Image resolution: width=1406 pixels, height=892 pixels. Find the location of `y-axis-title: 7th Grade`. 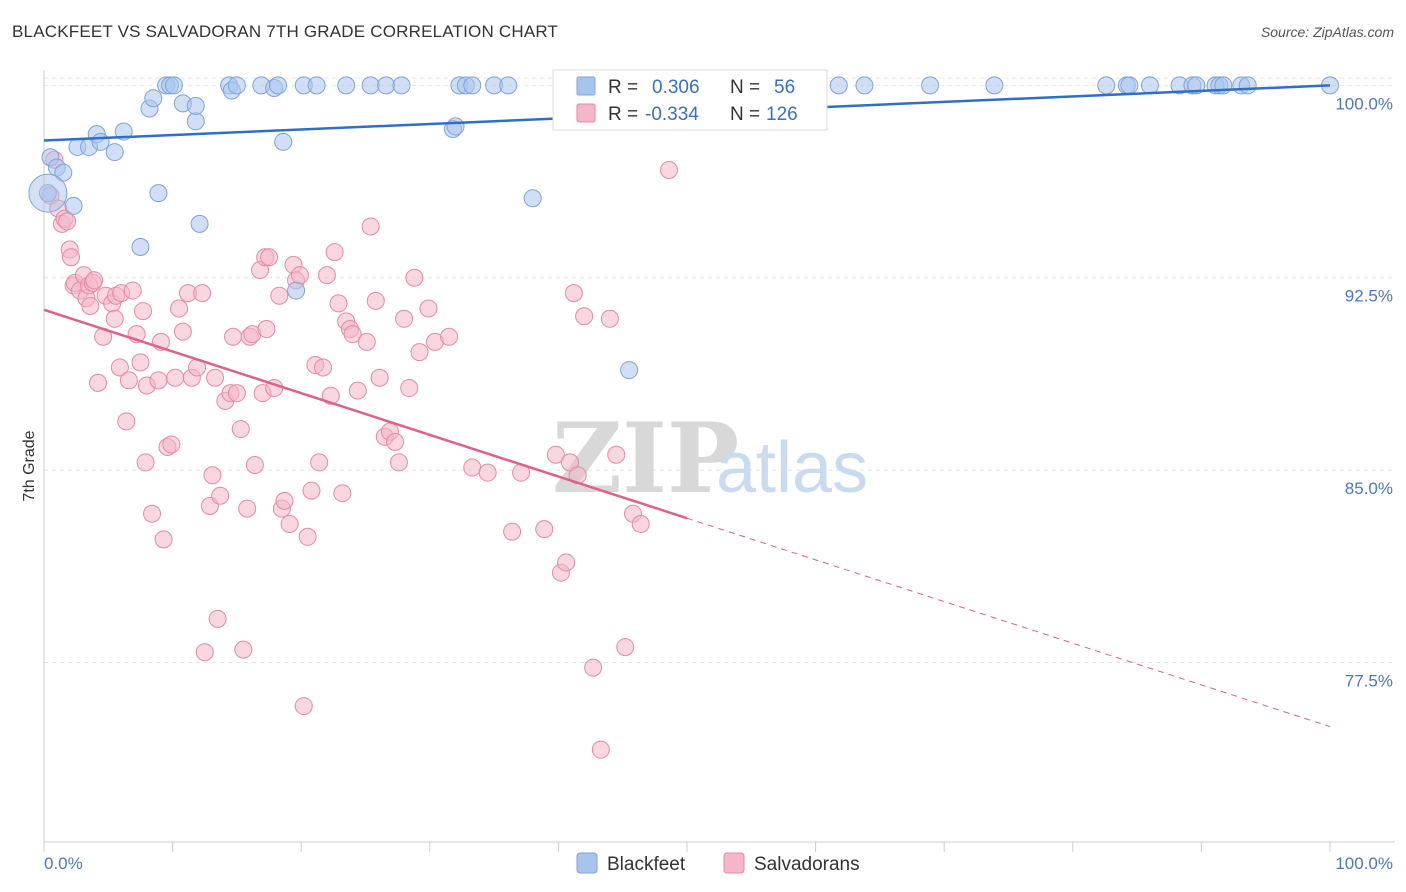

y-axis-title: 7th Grade is located at coordinates (29, 465).